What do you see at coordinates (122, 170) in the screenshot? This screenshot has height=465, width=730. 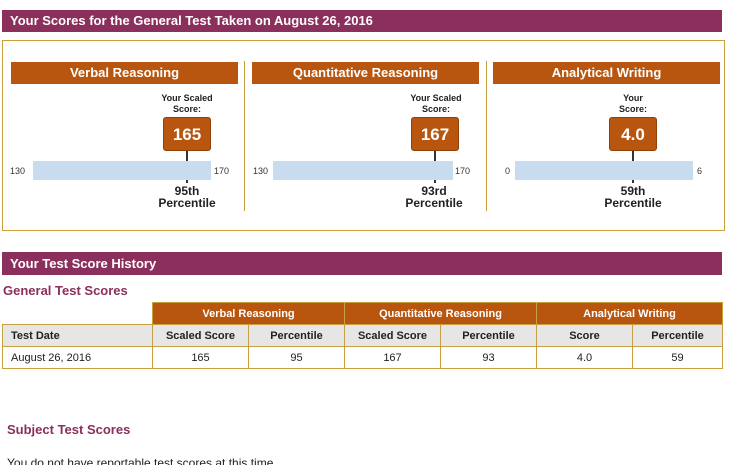 I see `verbal-score-bar` at bounding box center [122, 170].